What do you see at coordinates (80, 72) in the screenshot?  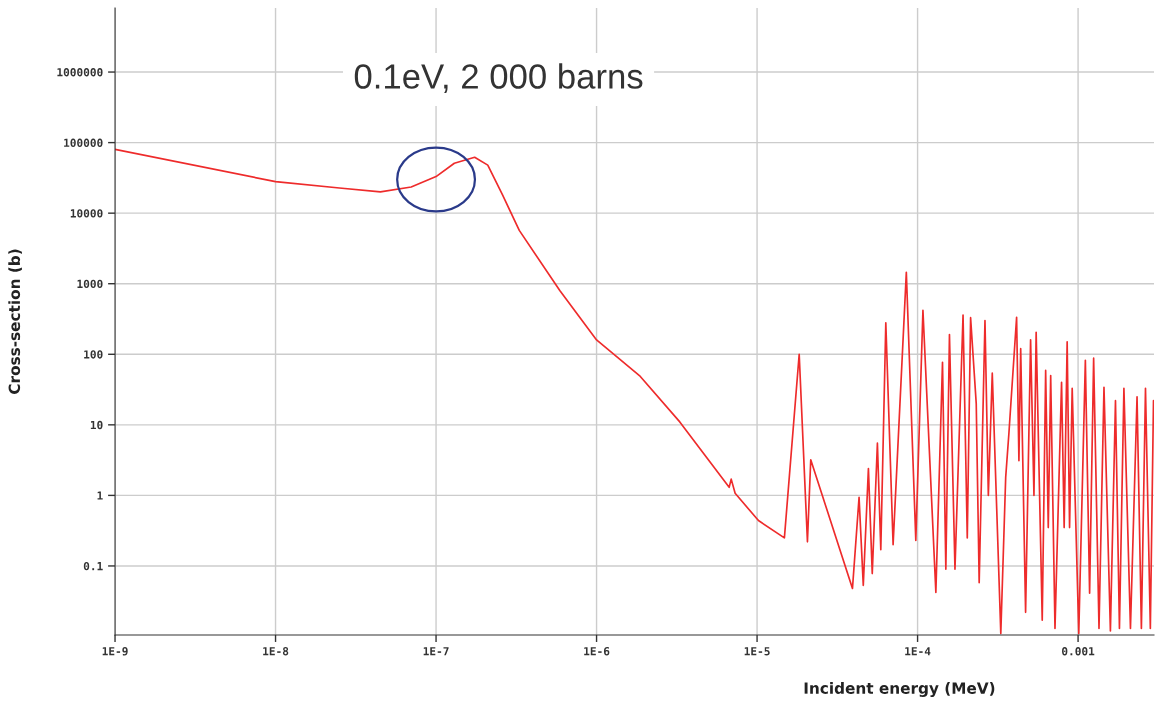 I see `y-tick-label: 1000000` at bounding box center [80, 72].